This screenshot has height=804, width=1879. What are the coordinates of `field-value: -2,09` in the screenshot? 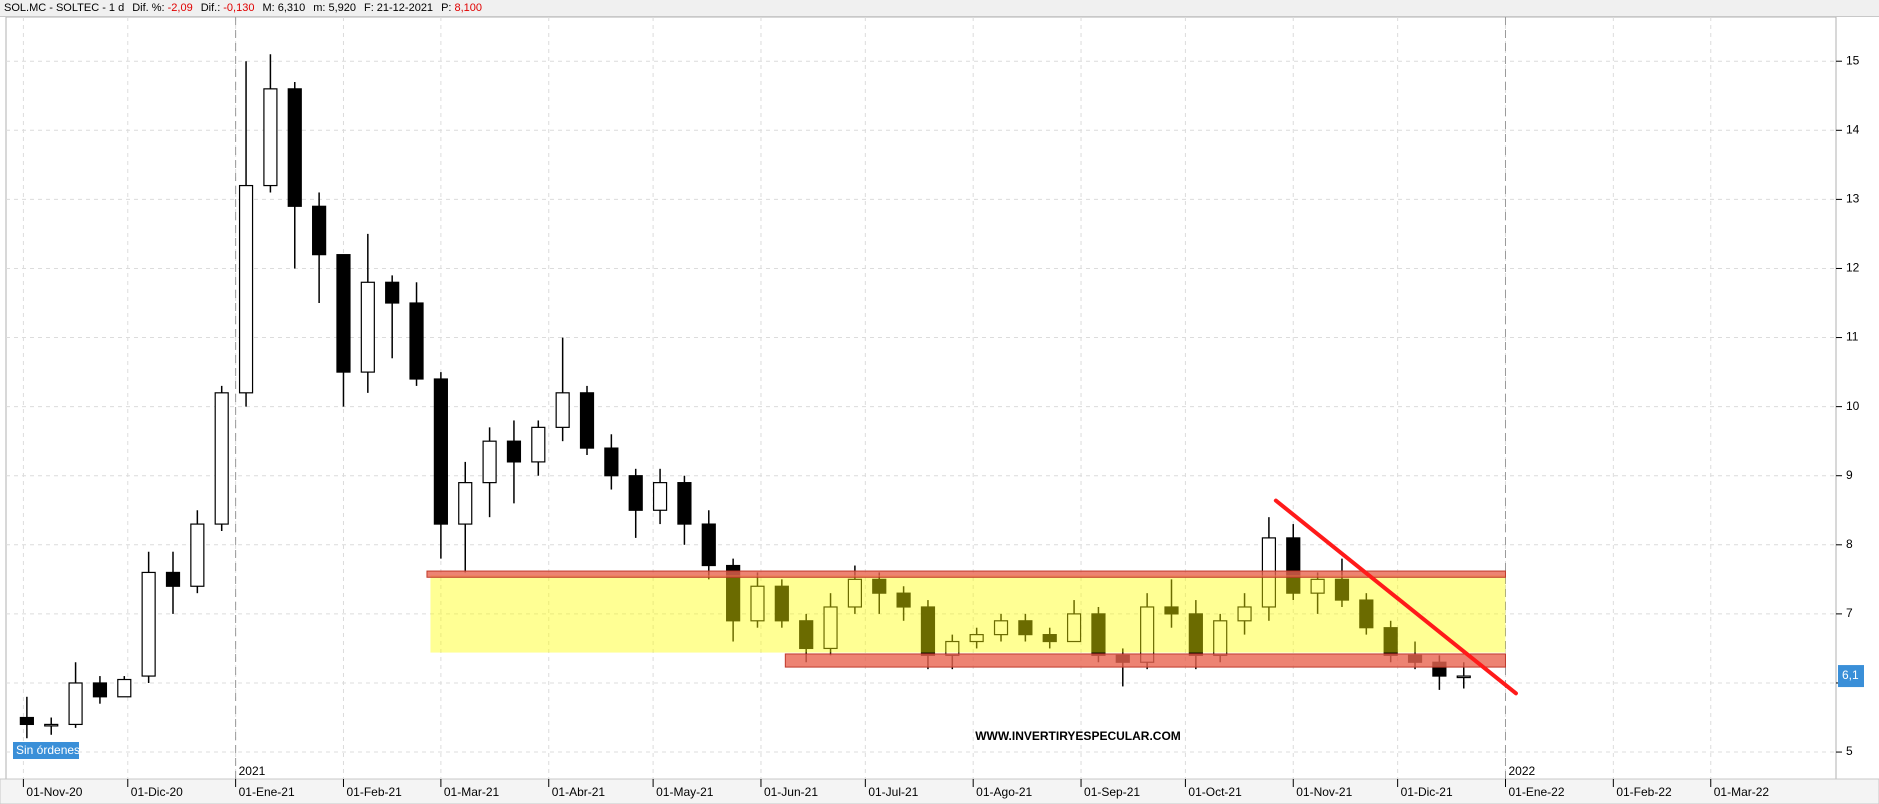 It's located at (180, 8).